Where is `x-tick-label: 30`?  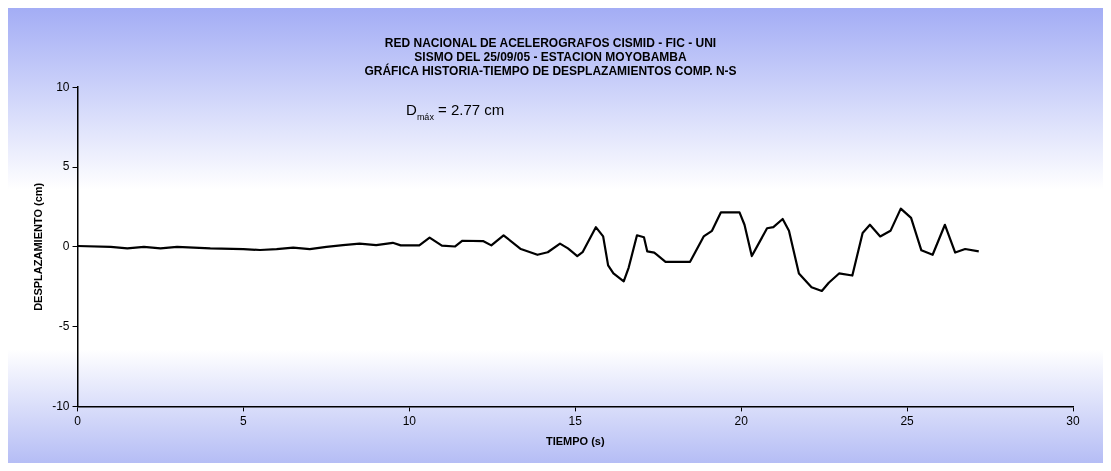
x-tick-label: 30 is located at coordinates (1073, 420).